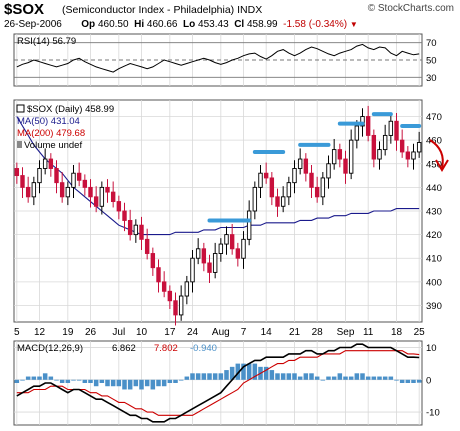 This screenshot has height=431, width=460. What do you see at coordinates (51, 133) in the screenshot?
I see `ma200-legend: MA(200) 479.68` at bounding box center [51, 133].